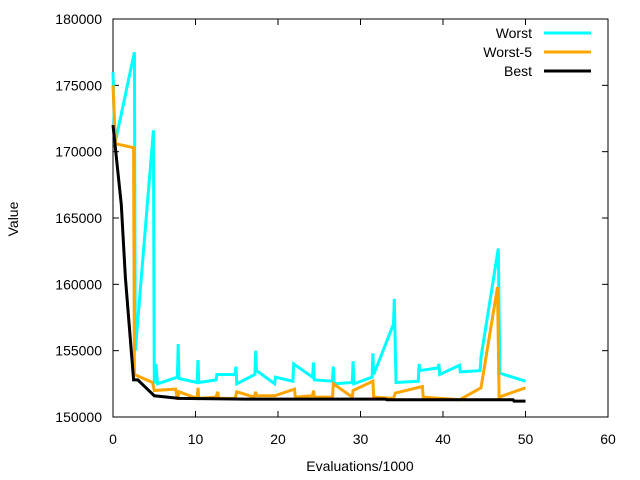 The height and width of the screenshot is (480, 640). Describe the element at coordinates (78, 19) in the screenshot. I see `y-tick-label: 180000` at that location.